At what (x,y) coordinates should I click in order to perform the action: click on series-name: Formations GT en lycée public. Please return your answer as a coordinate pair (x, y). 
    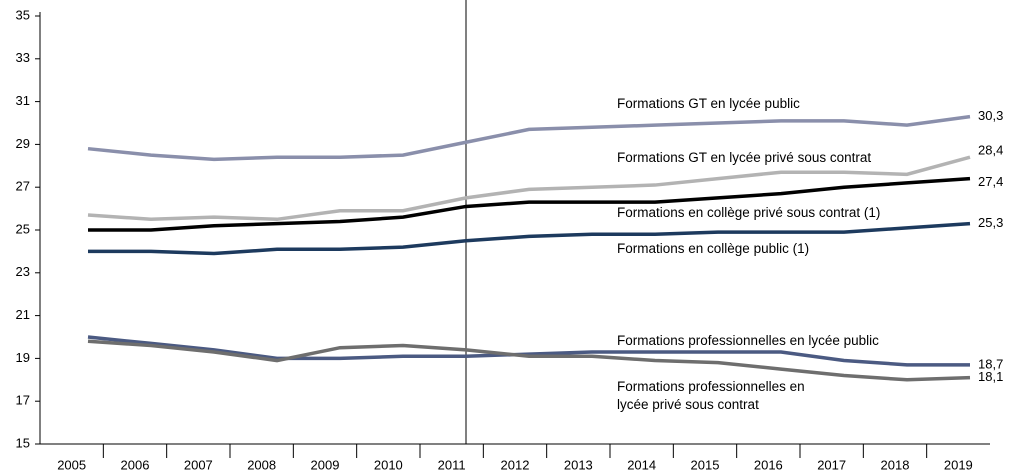
    Looking at the image, I should click on (708, 103).